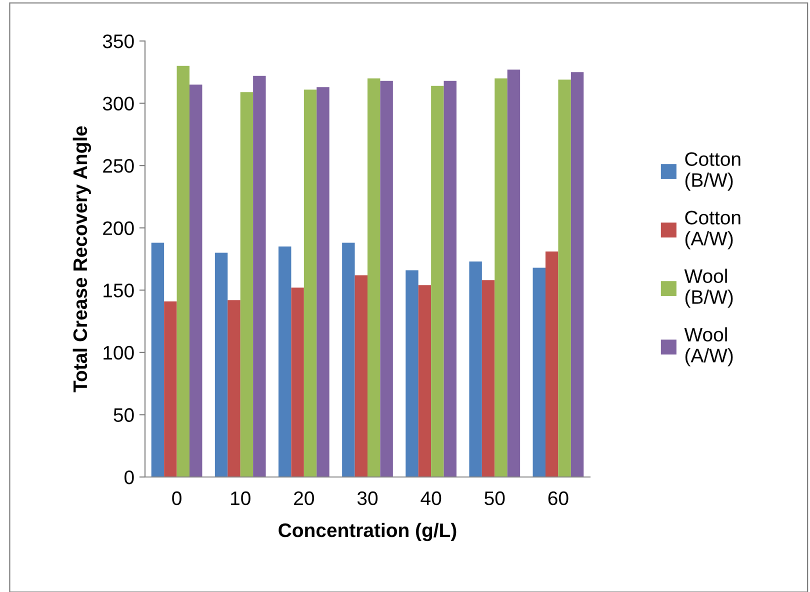  What do you see at coordinates (119, 291) in the screenshot?
I see `y-tick-label: 150` at bounding box center [119, 291].